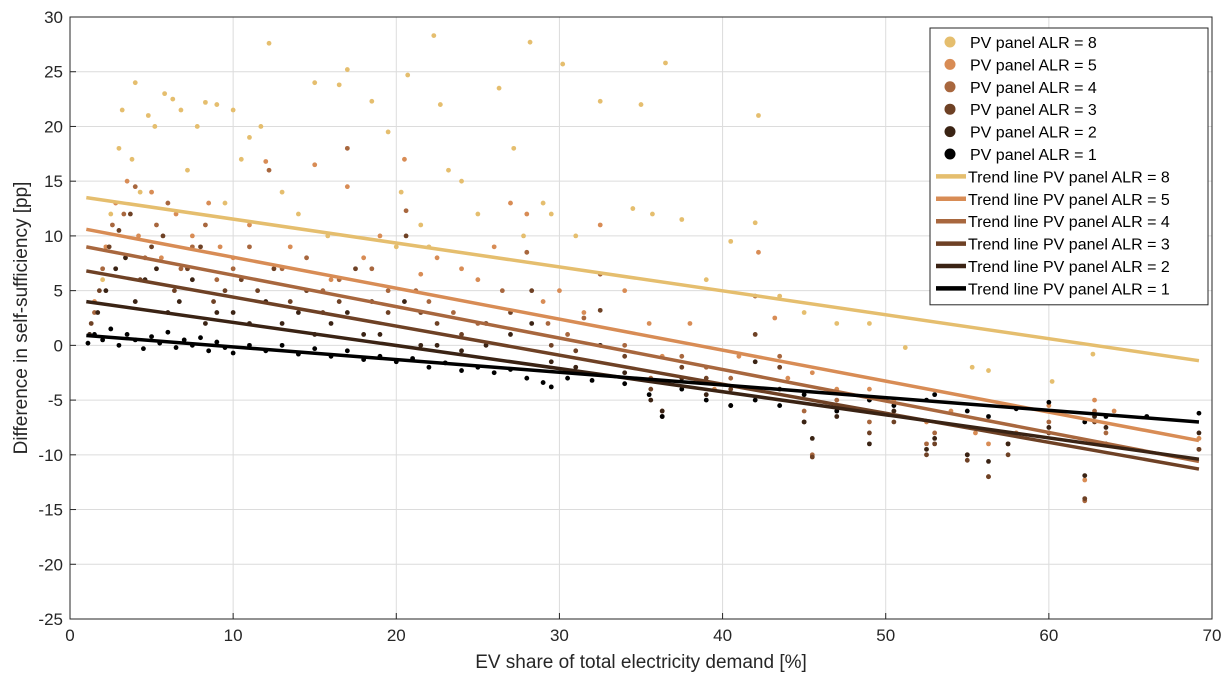 Image resolution: width=1231 pixels, height=673 pixels. Describe the element at coordinates (1033, 133) in the screenshot. I see `legend-label: PV panel ALR = 2` at that location.